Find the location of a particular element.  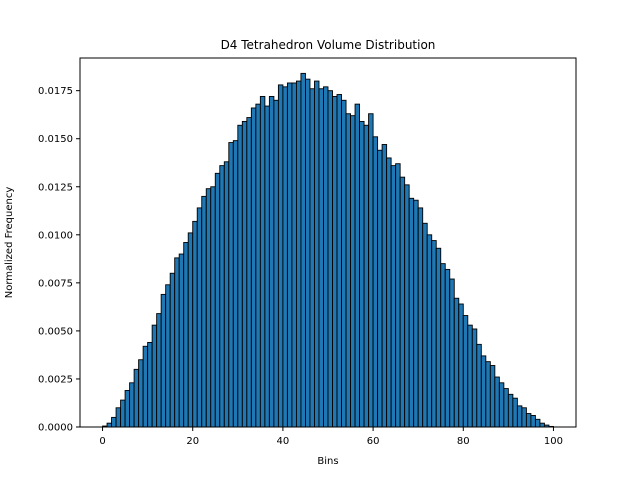

y-axis-label: Normalized Frequency is located at coordinates (9, 243).